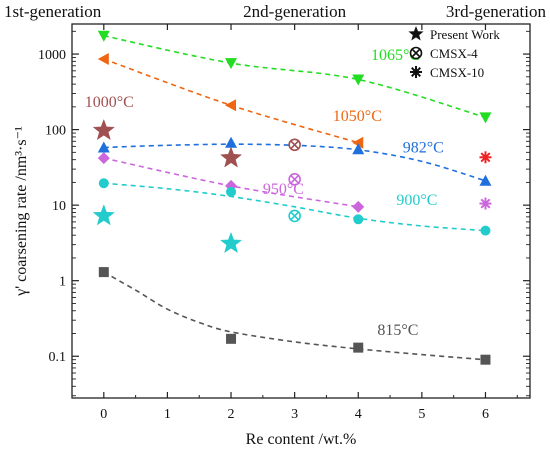 Image resolution: width=550 pixels, height=461 pixels. What do you see at coordinates (52, 55) in the screenshot?
I see `y-tick-label: 1000` at bounding box center [52, 55].